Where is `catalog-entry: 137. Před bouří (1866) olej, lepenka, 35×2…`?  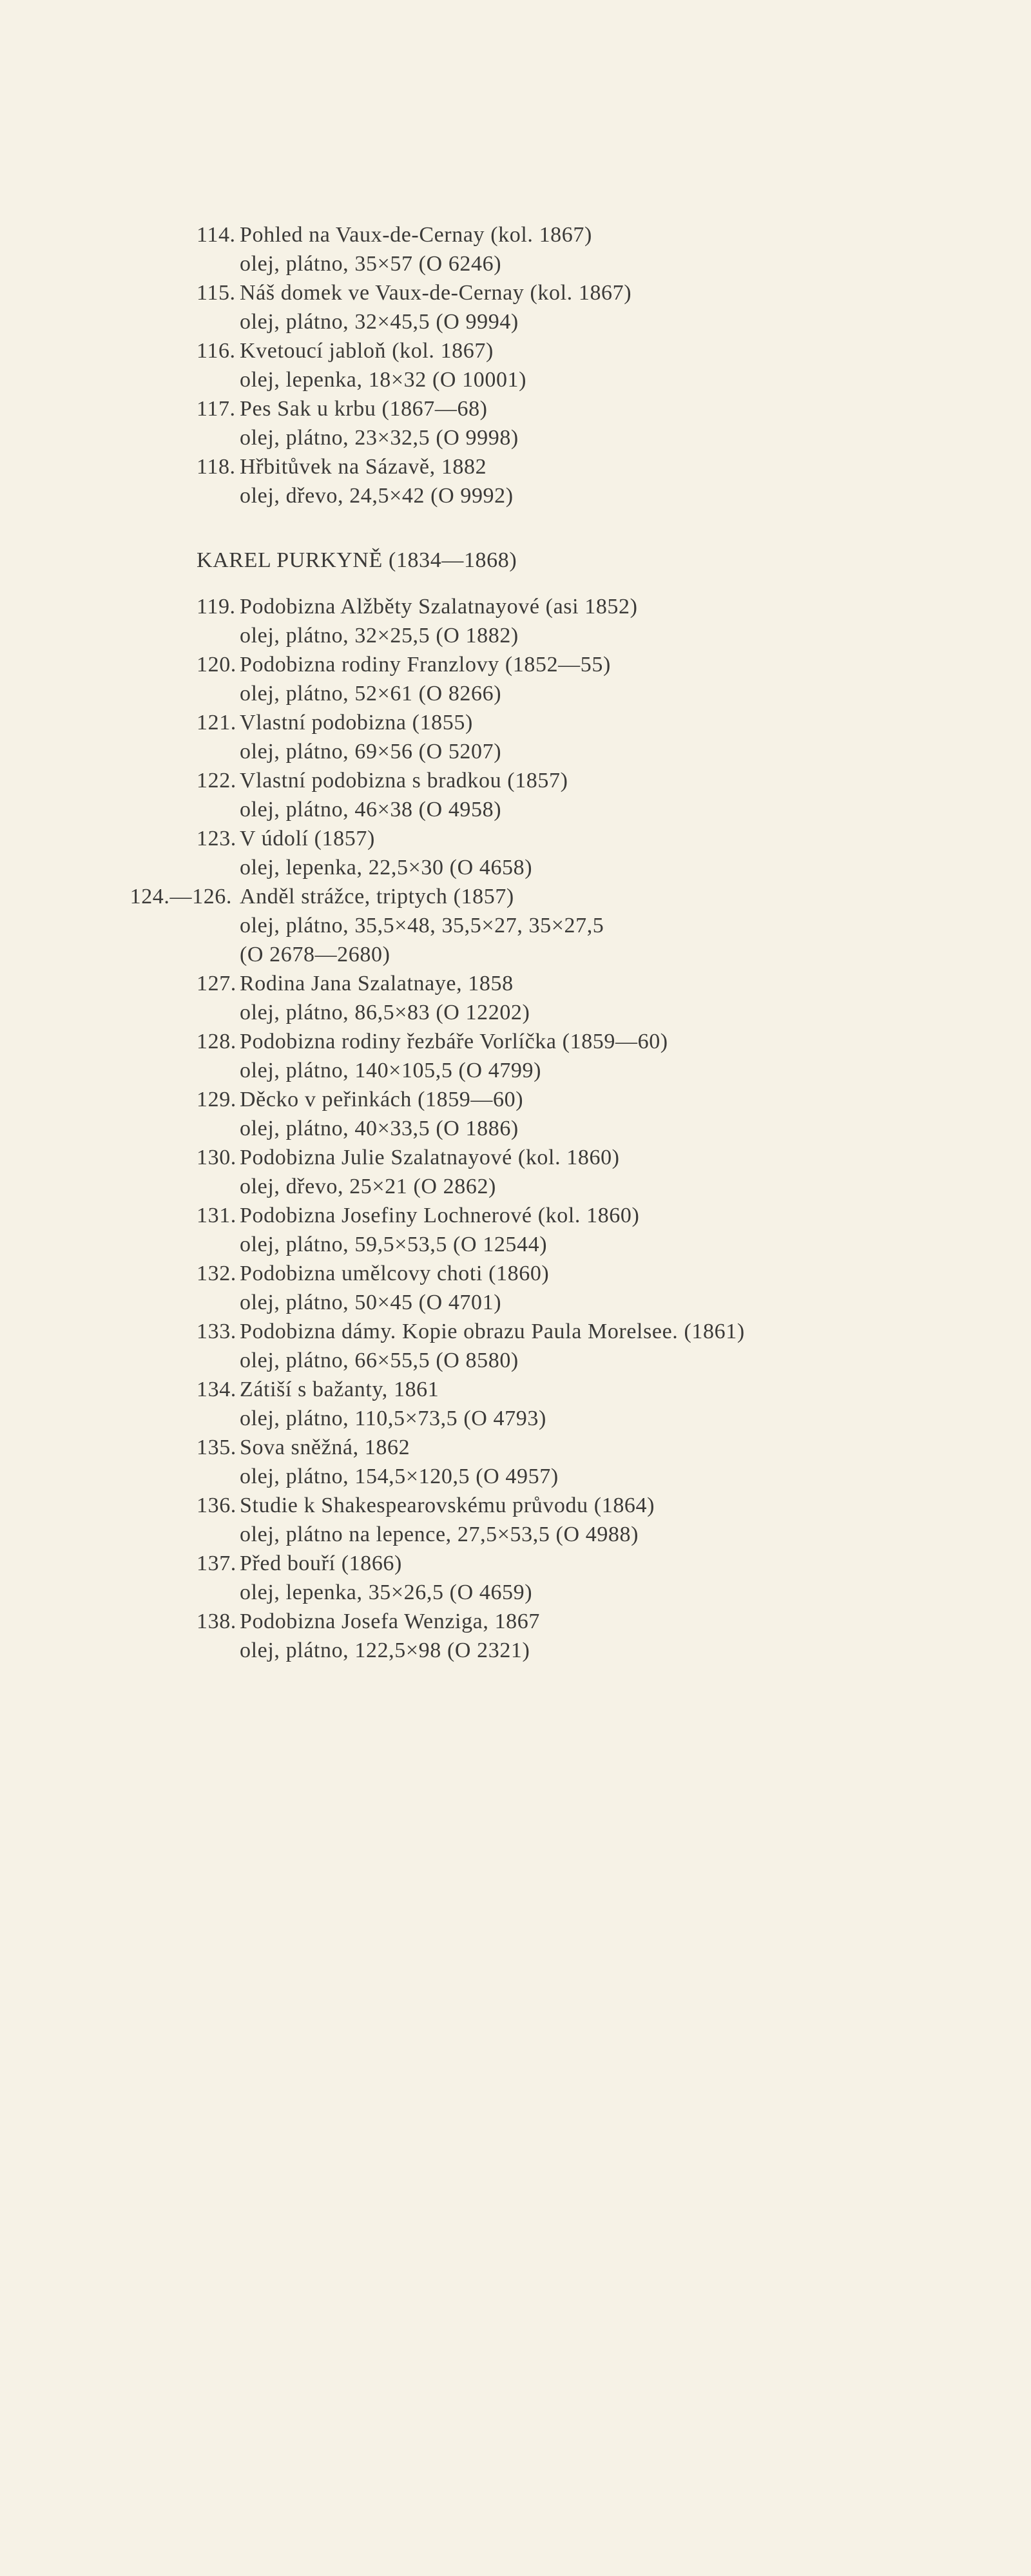
catalog-entry: 137. Před bouří (1866) olej, lepenka, 35×2… is located at coordinates (599, 1578).